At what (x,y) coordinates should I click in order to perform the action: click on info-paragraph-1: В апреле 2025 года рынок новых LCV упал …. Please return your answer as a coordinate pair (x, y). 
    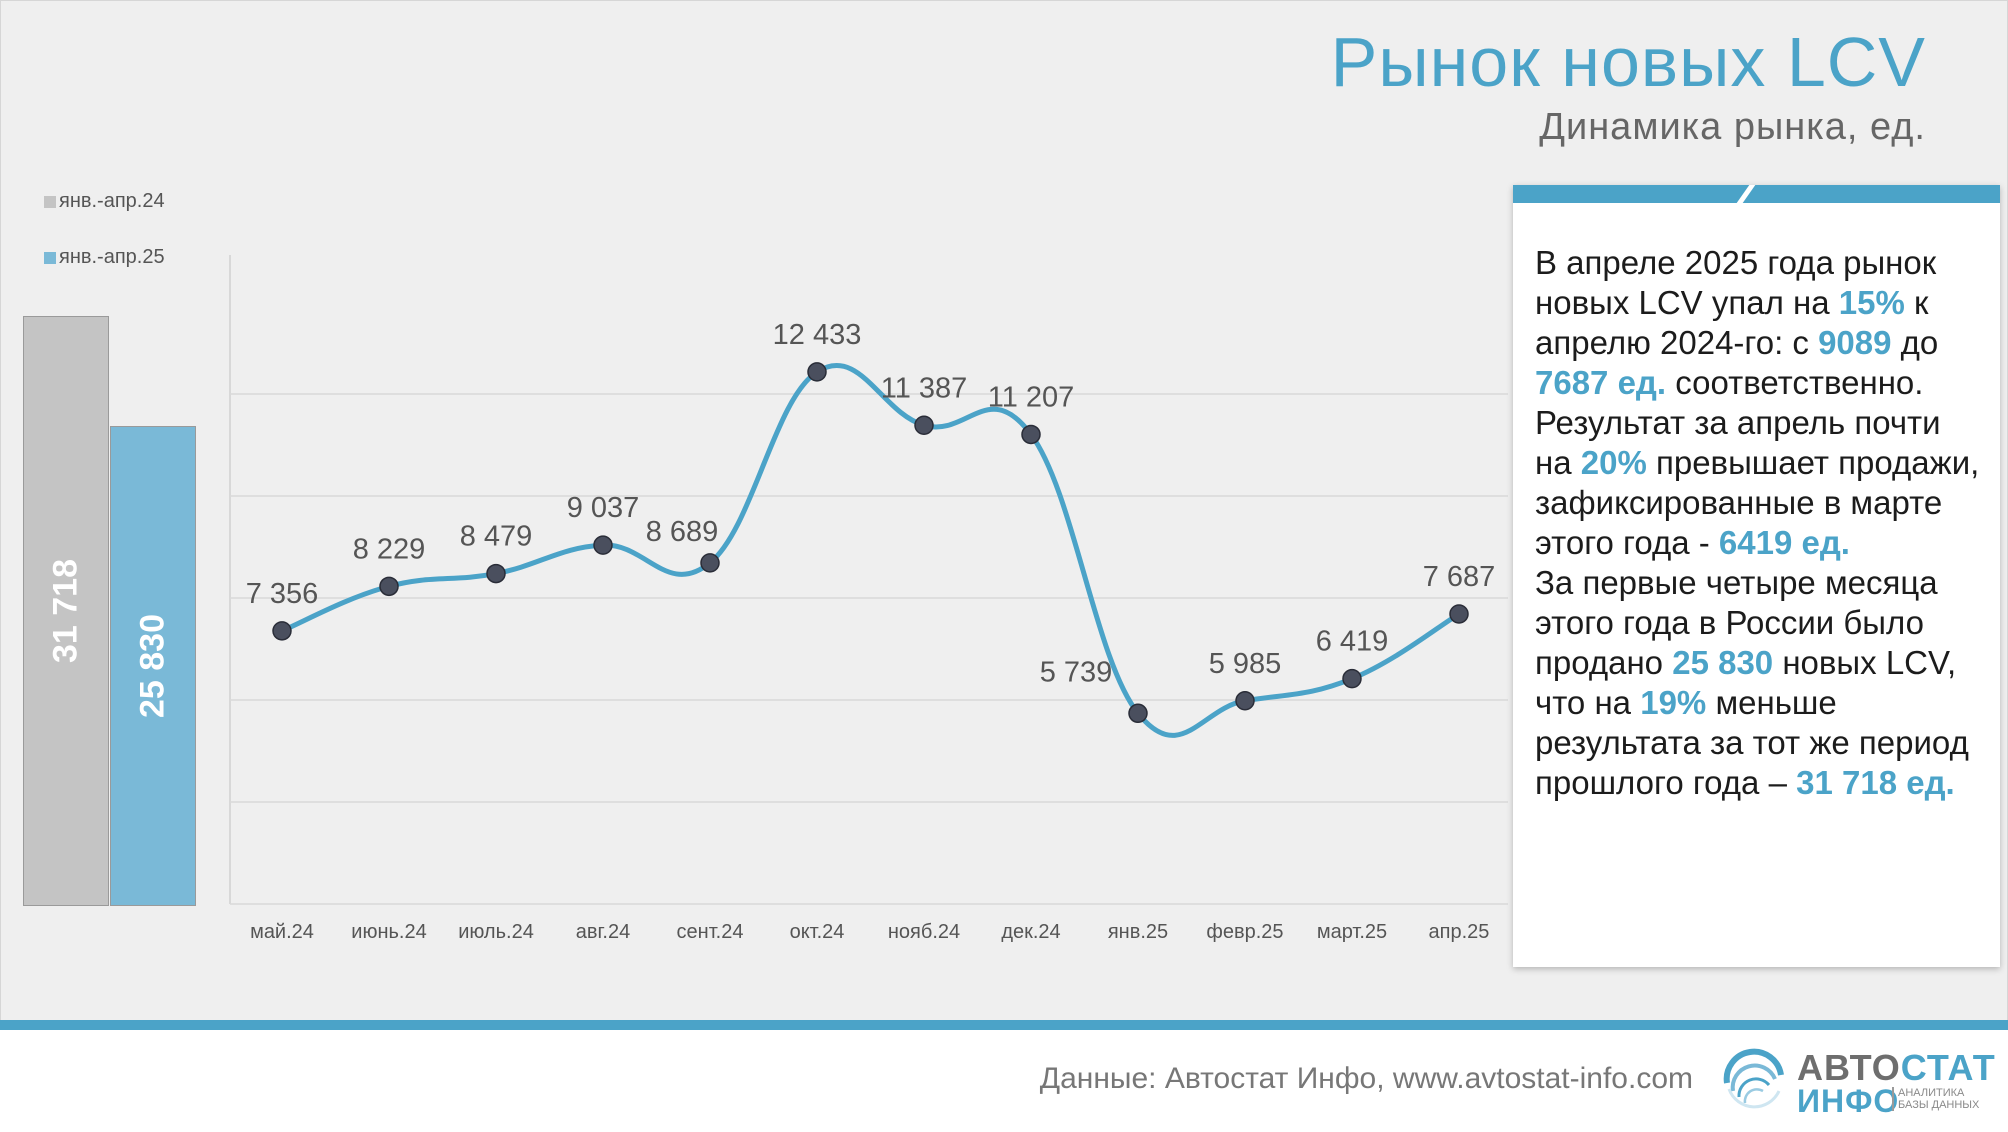
    Looking at the image, I should click on (1757, 402).